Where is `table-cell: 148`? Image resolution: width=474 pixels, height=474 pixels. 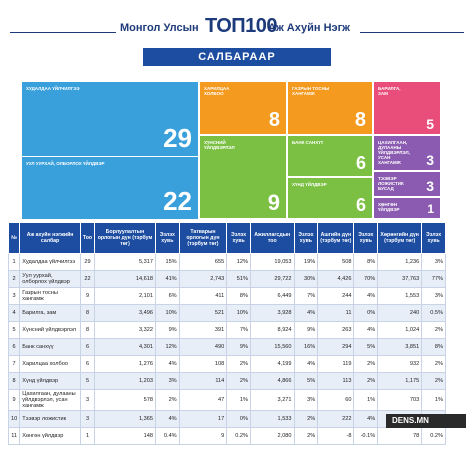 table-cell: 148 is located at coordinates (125, 436).